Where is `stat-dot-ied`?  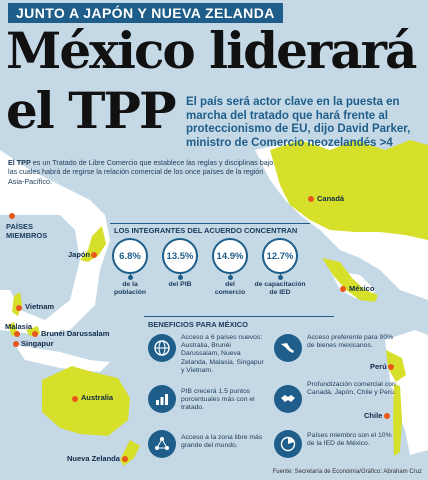
stat-dot-ied is located at coordinates (280, 277).